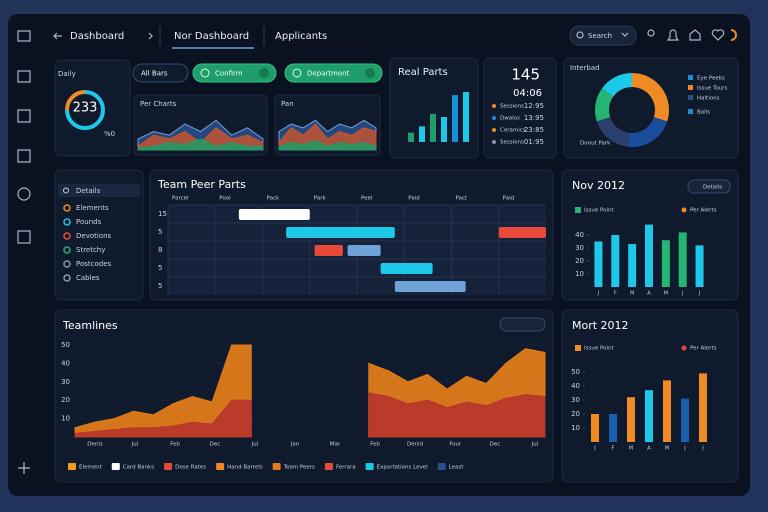  I want to click on gantt-column: Parcel, so click(180, 199).